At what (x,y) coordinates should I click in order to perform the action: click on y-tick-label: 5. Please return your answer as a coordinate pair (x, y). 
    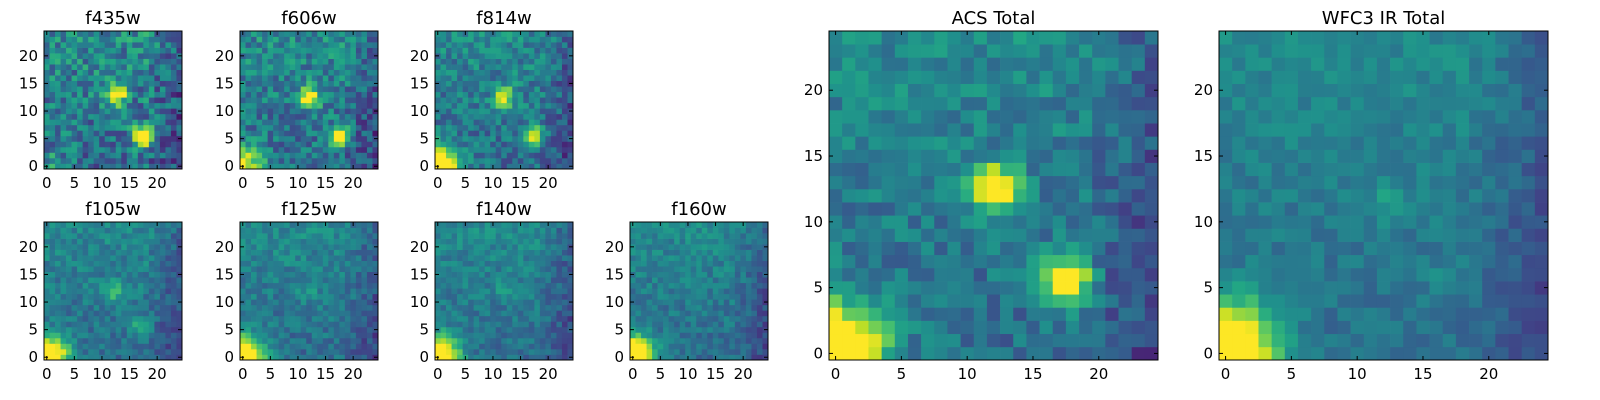
    Looking at the image, I should click on (229, 330).